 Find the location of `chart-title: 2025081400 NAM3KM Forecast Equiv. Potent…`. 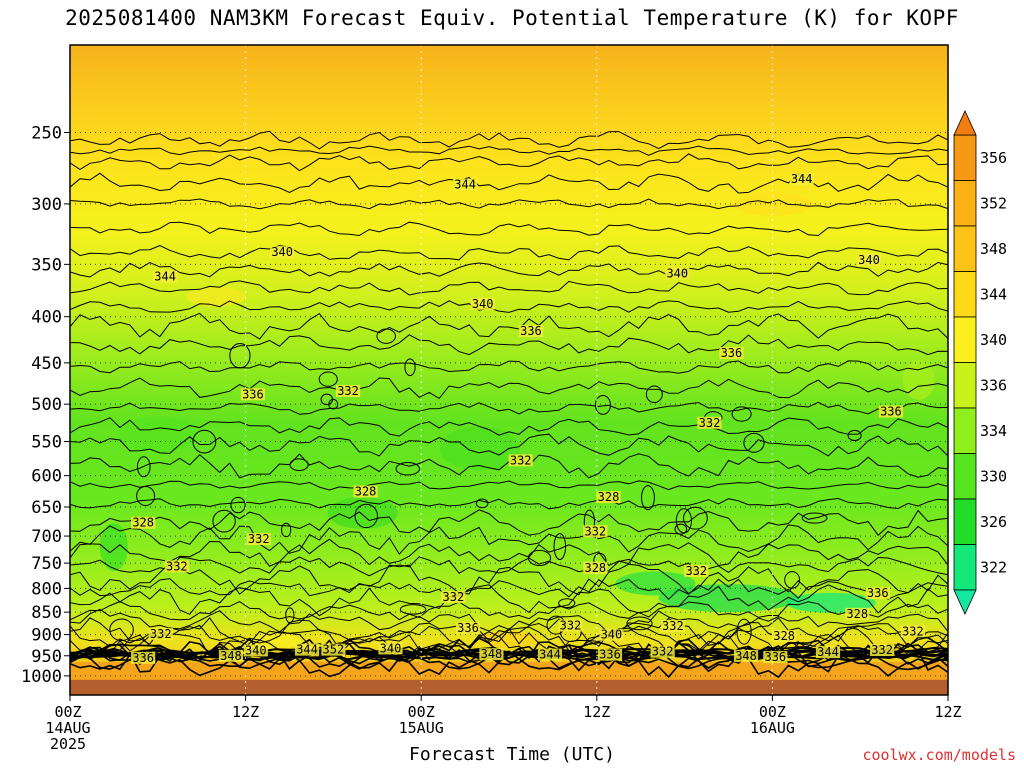

chart-title: 2025081400 NAM3KM Forecast Equiv. Potent… is located at coordinates (512, 18).